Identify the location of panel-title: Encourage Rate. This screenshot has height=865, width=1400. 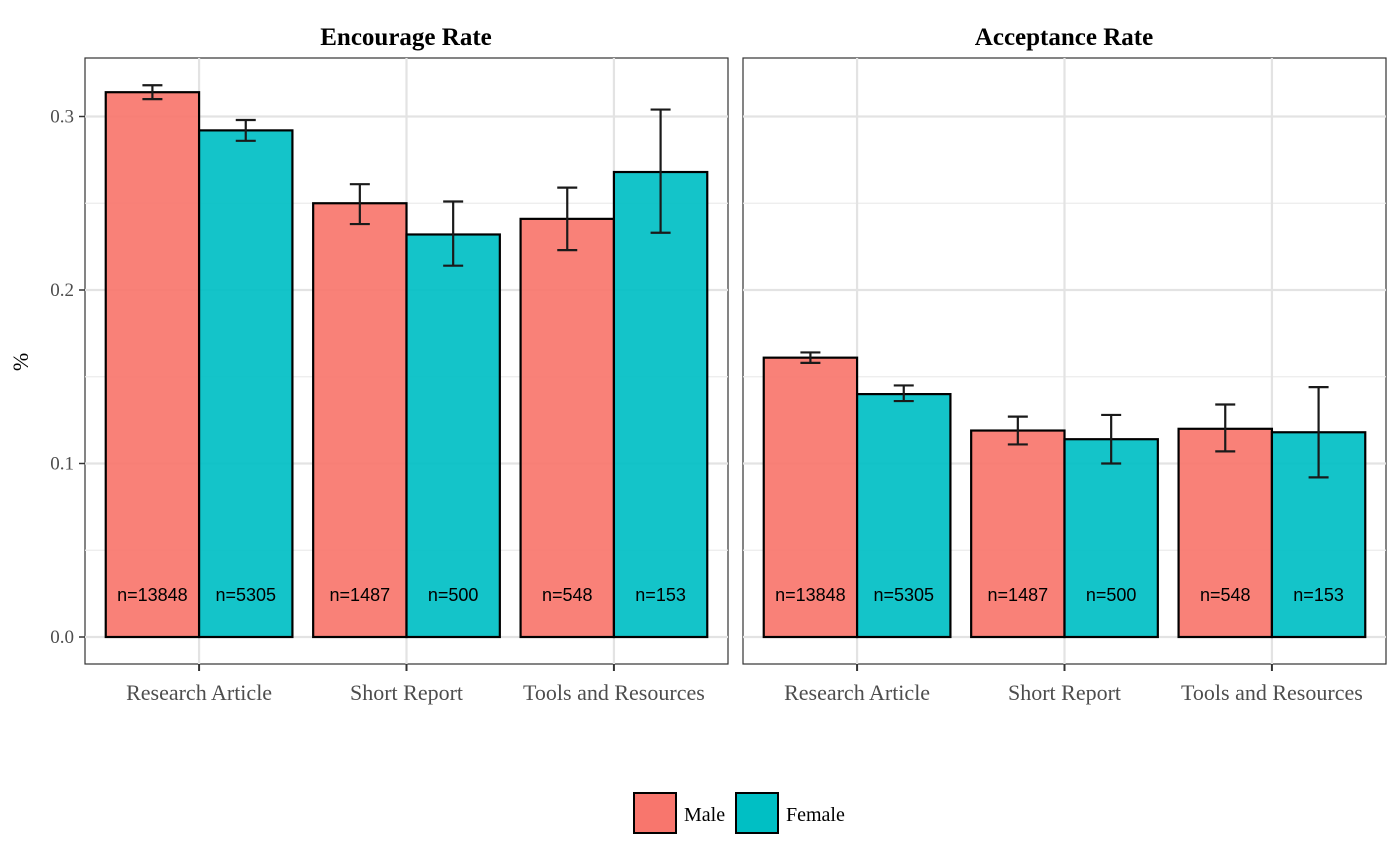
(406, 37).